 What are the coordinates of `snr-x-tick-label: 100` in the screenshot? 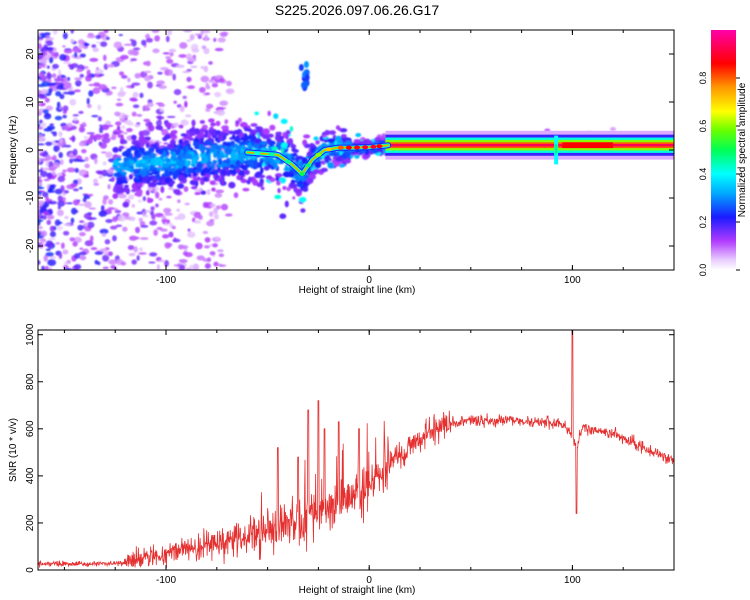 It's located at (572, 580).